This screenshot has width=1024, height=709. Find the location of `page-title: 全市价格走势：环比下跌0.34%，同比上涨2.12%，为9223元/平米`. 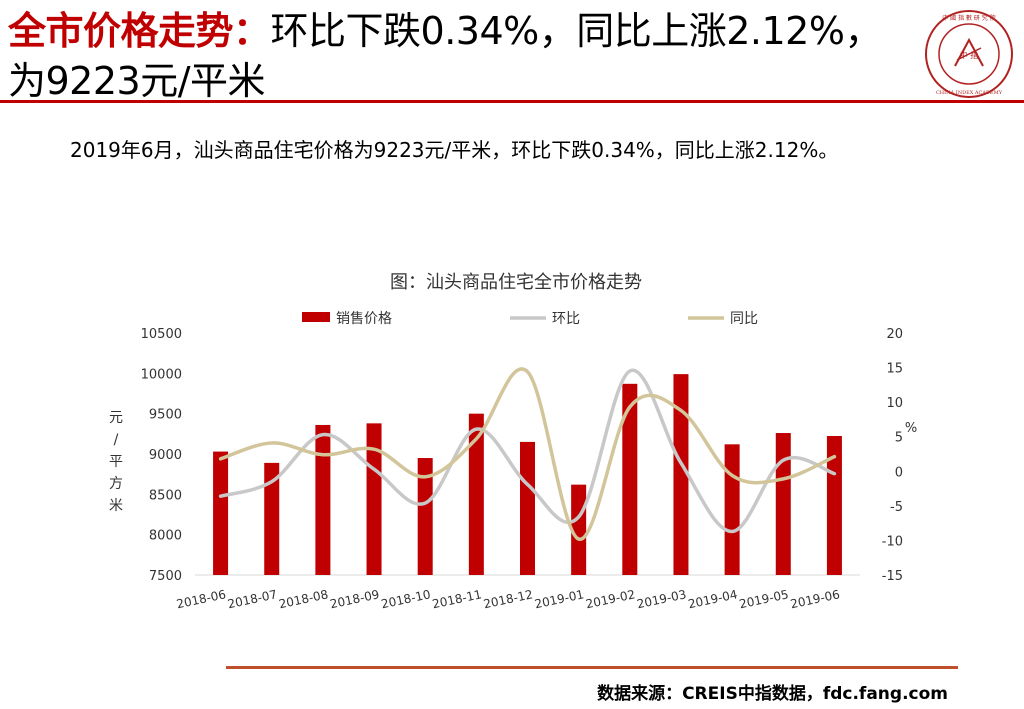

page-title: 全市价格走势：环比下跌0.34%，同比上涨2.12%，为9223元/平米 is located at coordinates (448, 56).